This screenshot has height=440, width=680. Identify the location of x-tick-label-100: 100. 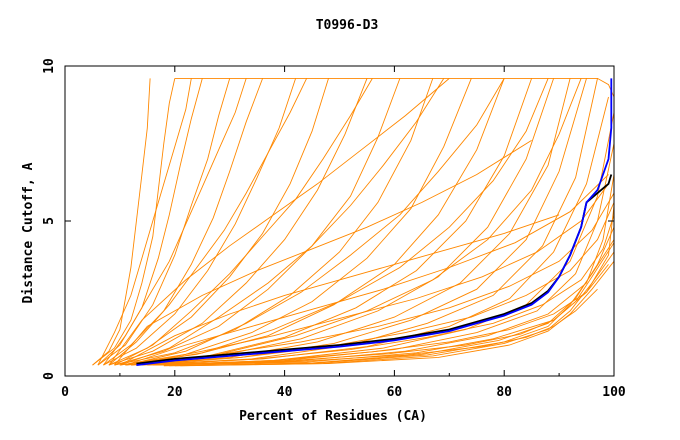
(614, 392).